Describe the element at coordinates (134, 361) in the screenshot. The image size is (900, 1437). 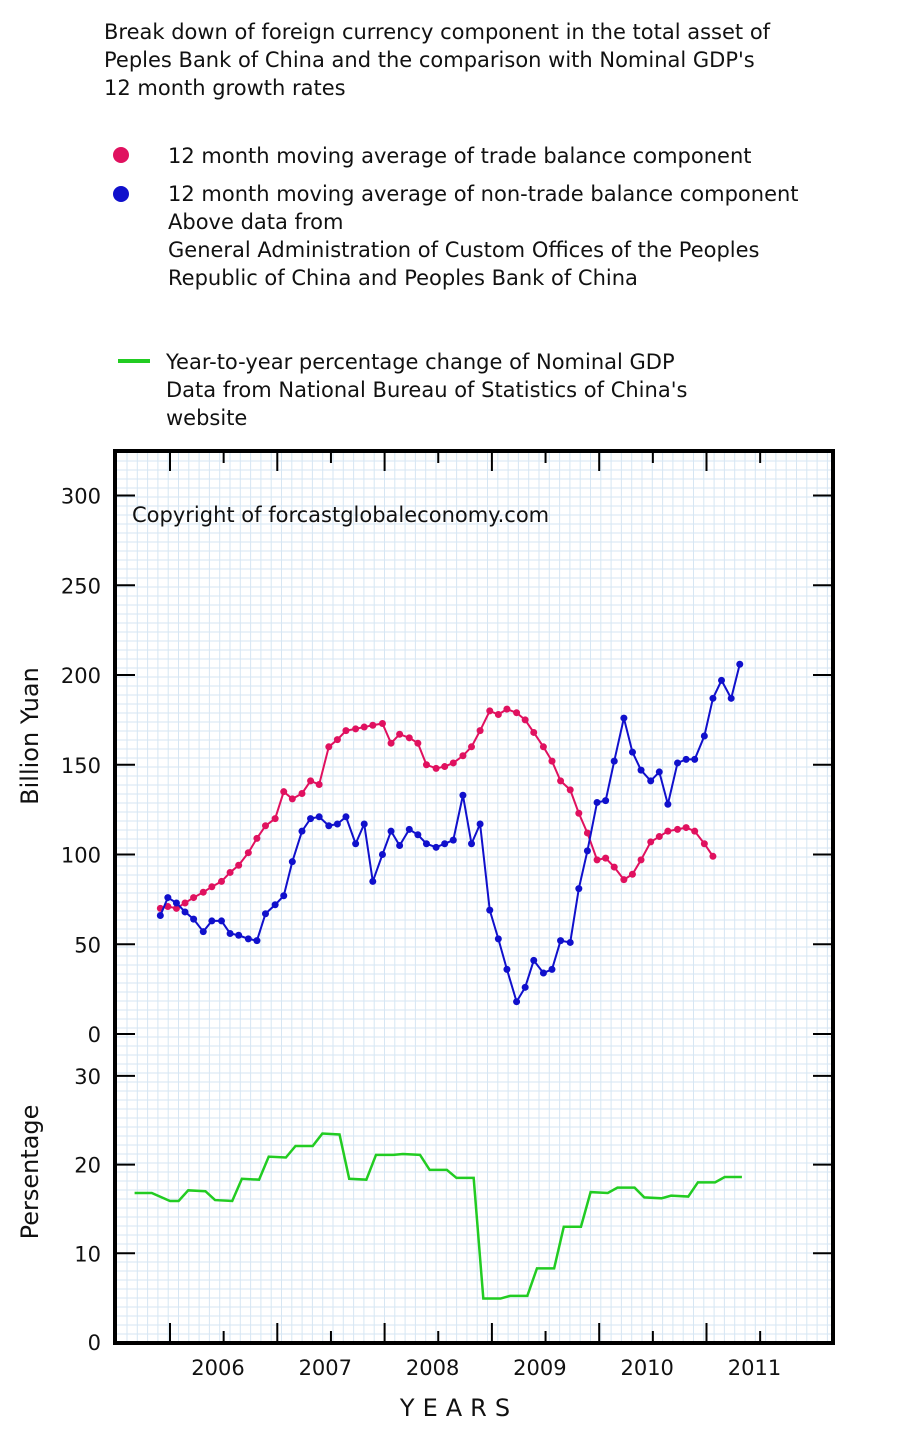
I see `legend-gdp-marker` at that location.